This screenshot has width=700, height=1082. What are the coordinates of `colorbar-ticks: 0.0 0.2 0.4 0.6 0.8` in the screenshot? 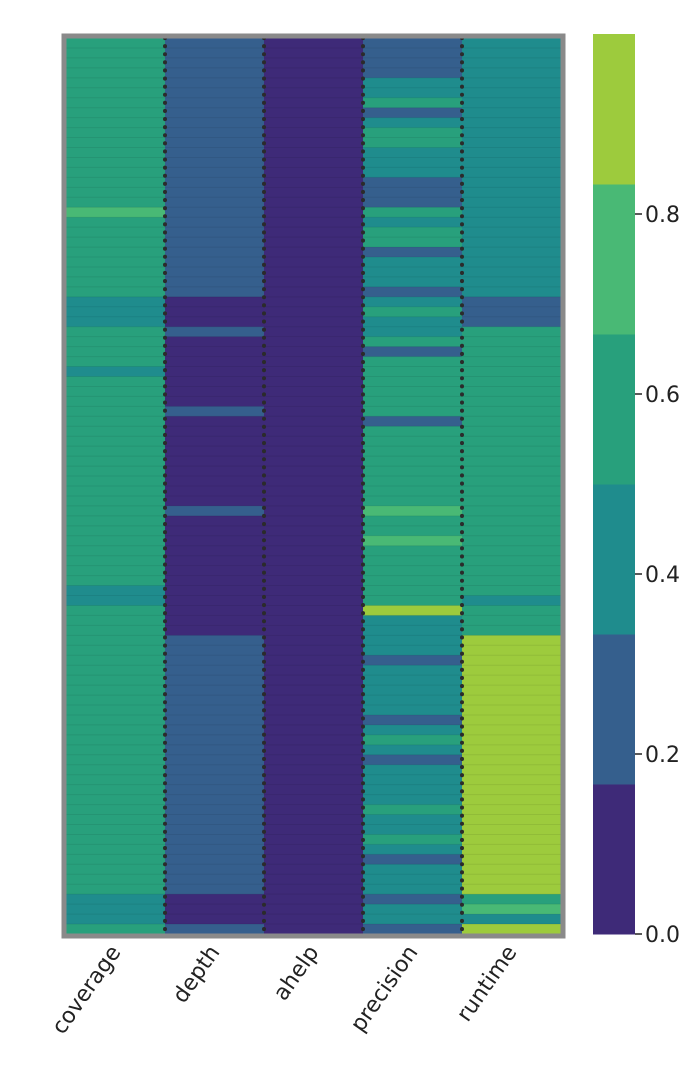 It's located at (657, 575).